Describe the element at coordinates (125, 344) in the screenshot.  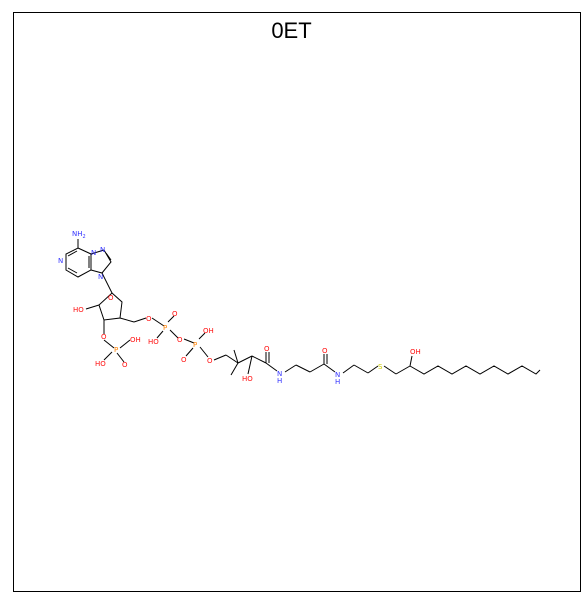
I see `bond-p-oh` at that location.